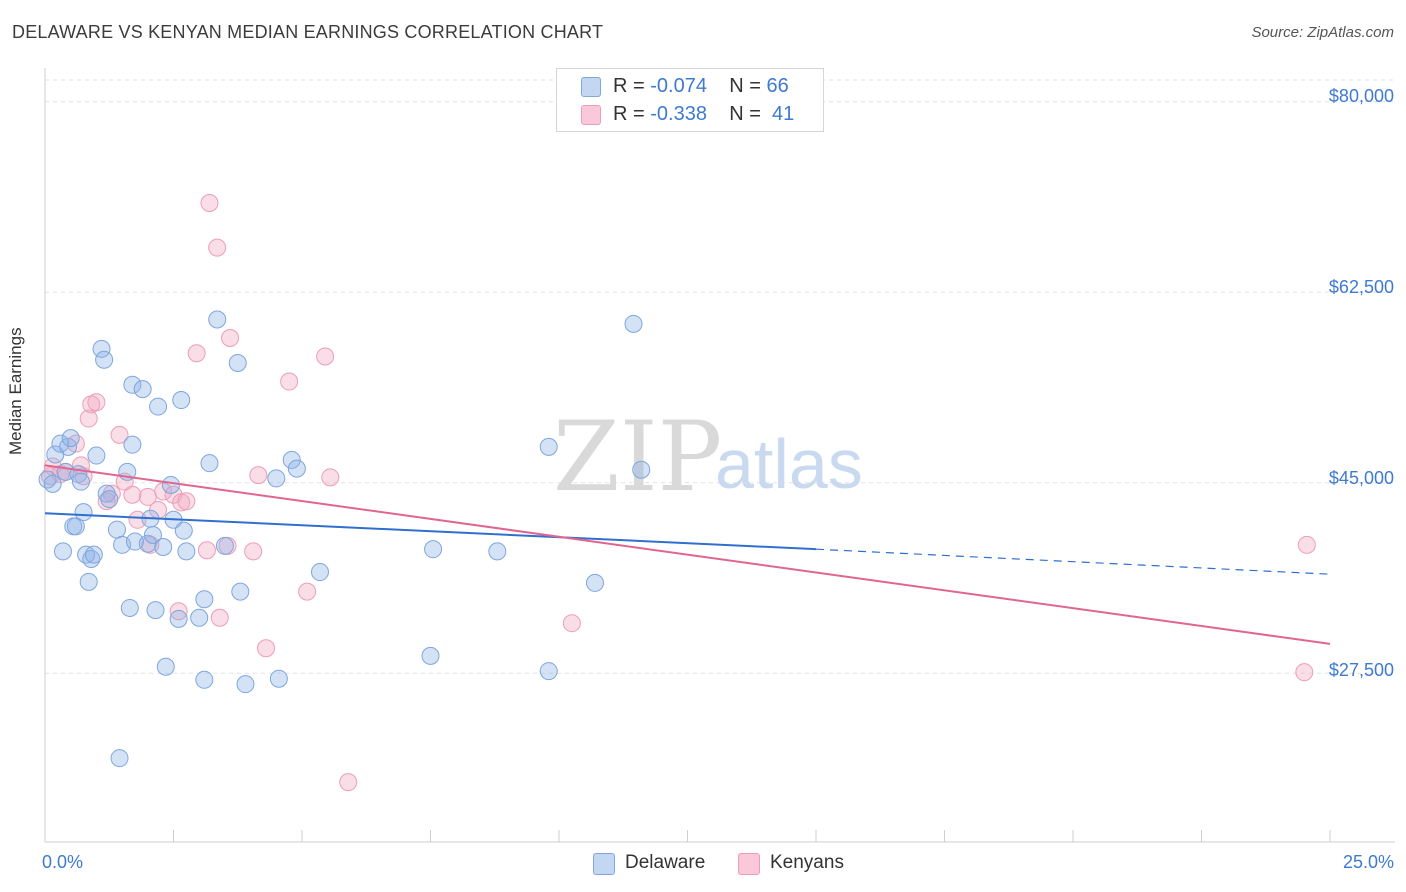  Describe the element at coordinates (1361, 670) in the screenshot. I see `y-tick-label: $27,500` at that location.